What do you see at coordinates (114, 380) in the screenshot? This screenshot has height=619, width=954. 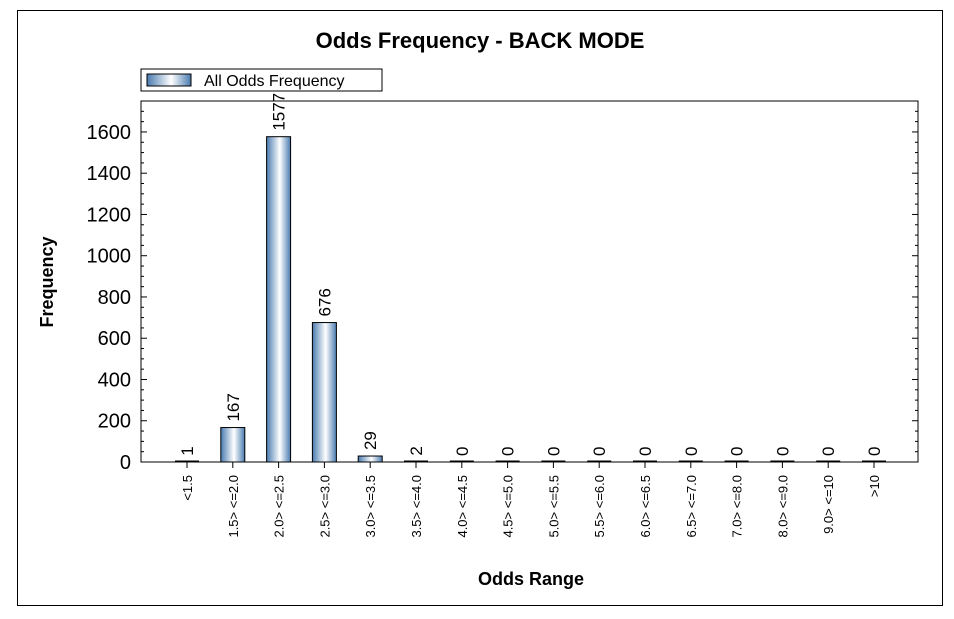 I see `y-tick-label: 400` at bounding box center [114, 380].